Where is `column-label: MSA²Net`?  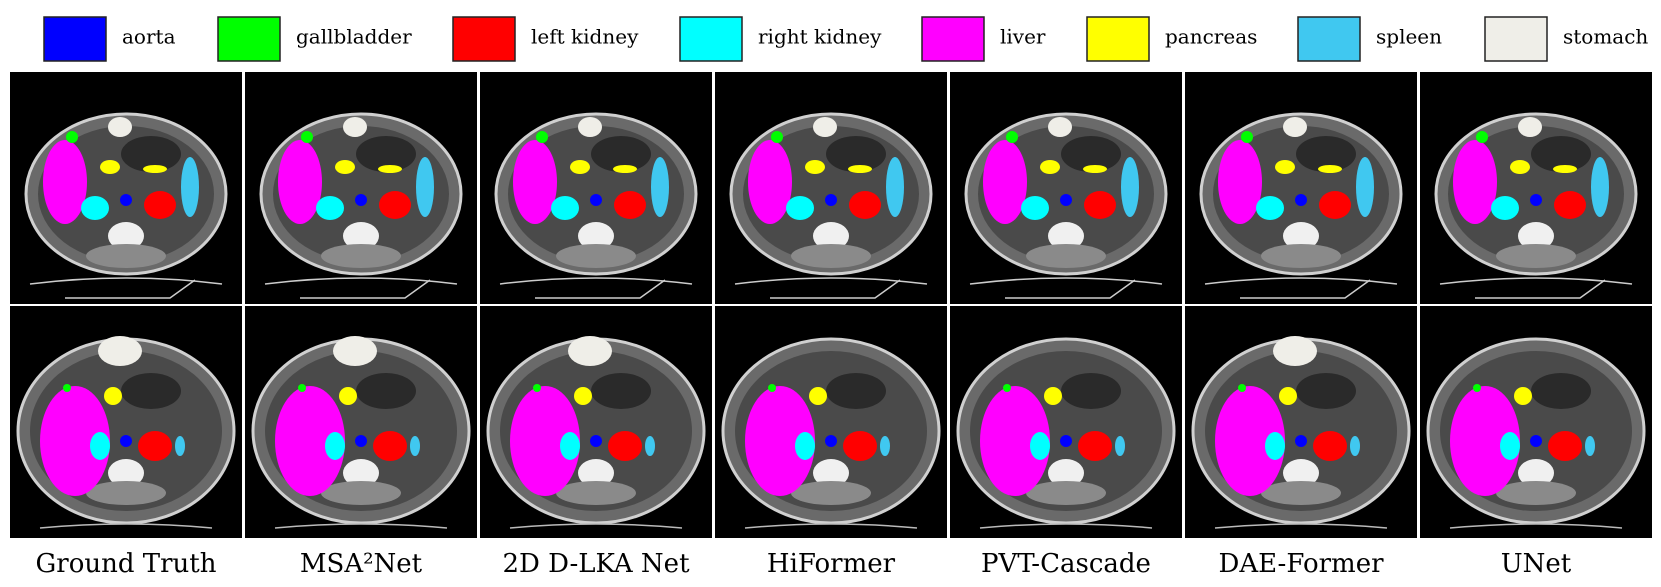 column-label: MSA²Net is located at coordinates (361, 564).